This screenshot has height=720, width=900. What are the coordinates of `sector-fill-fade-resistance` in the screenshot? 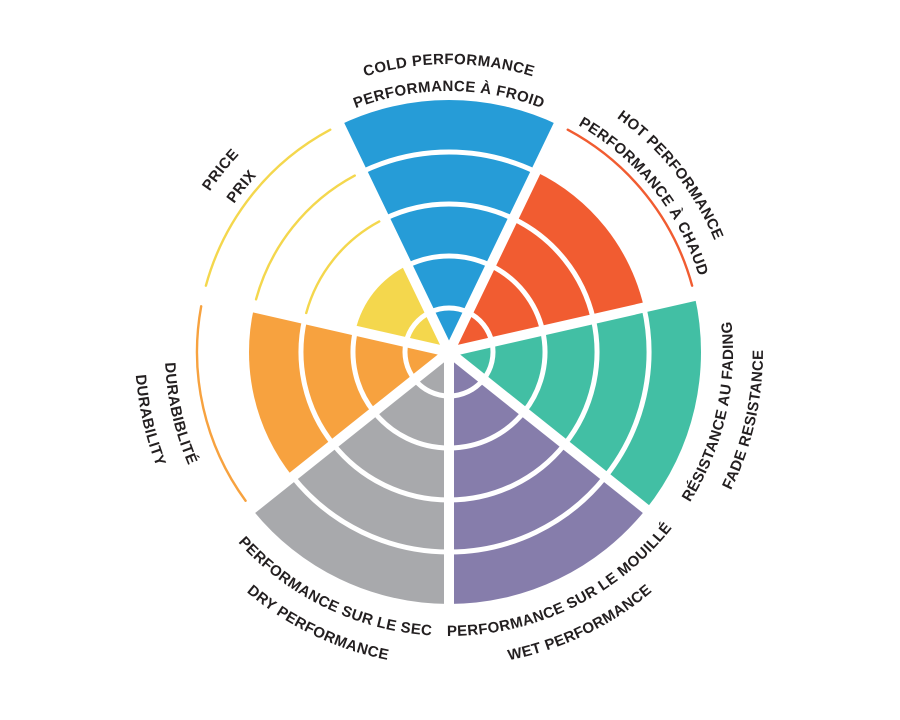 It's located at (575, 402).